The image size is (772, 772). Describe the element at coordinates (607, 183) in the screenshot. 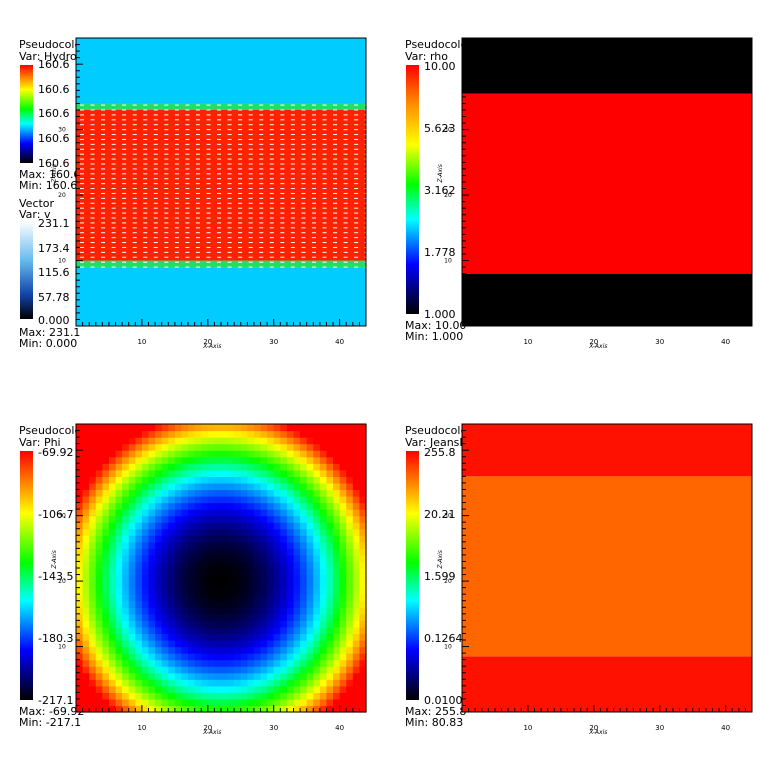

I see `field-band` at that location.